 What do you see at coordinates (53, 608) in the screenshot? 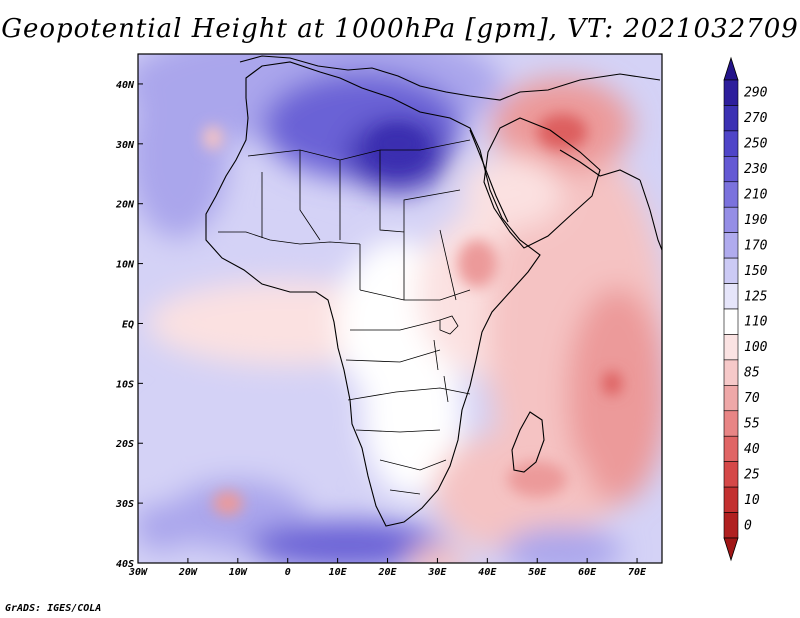
I see `grads-credit: GrADS: IGES/COLA` at bounding box center [53, 608].